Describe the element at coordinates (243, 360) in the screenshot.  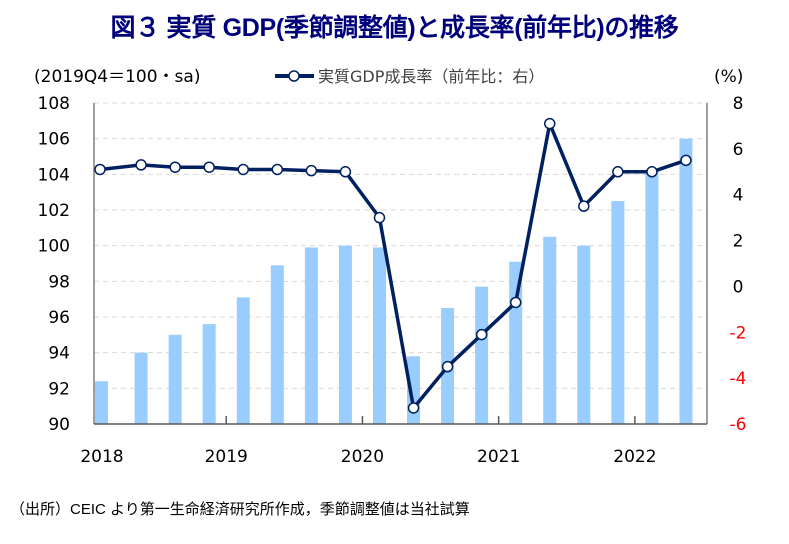
I see `bar-2019Q1` at that location.